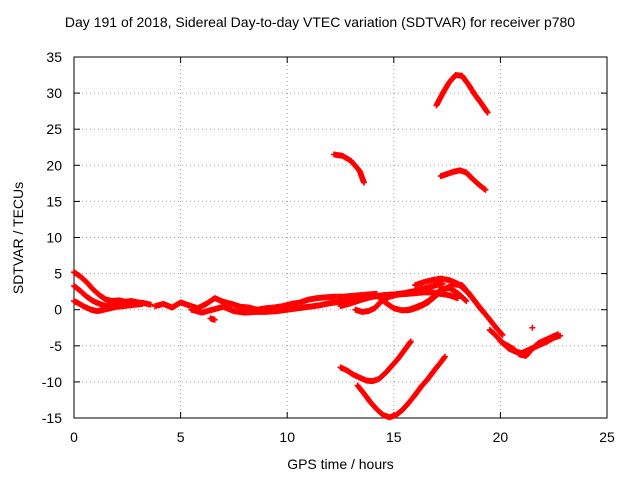 The height and width of the screenshot is (480, 640). Describe the element at coordinates (501, 437) in the screenshot. I see `x-tick-label: 20` at that location.